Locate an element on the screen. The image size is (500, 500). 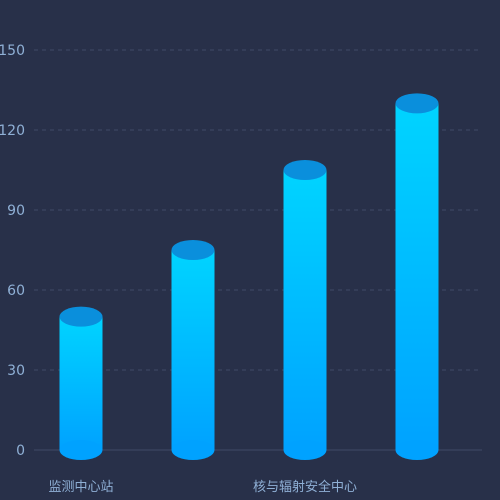
y-tick-label: 120 is located at coordinates (12, 131).